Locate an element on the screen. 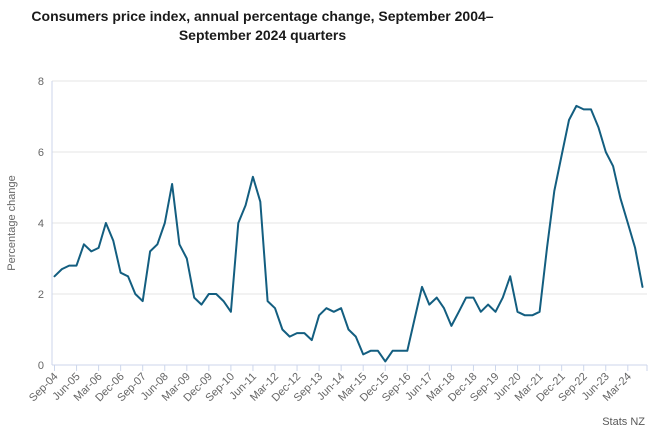  y-axis-label: 0 is located at coordinates (41, 366).